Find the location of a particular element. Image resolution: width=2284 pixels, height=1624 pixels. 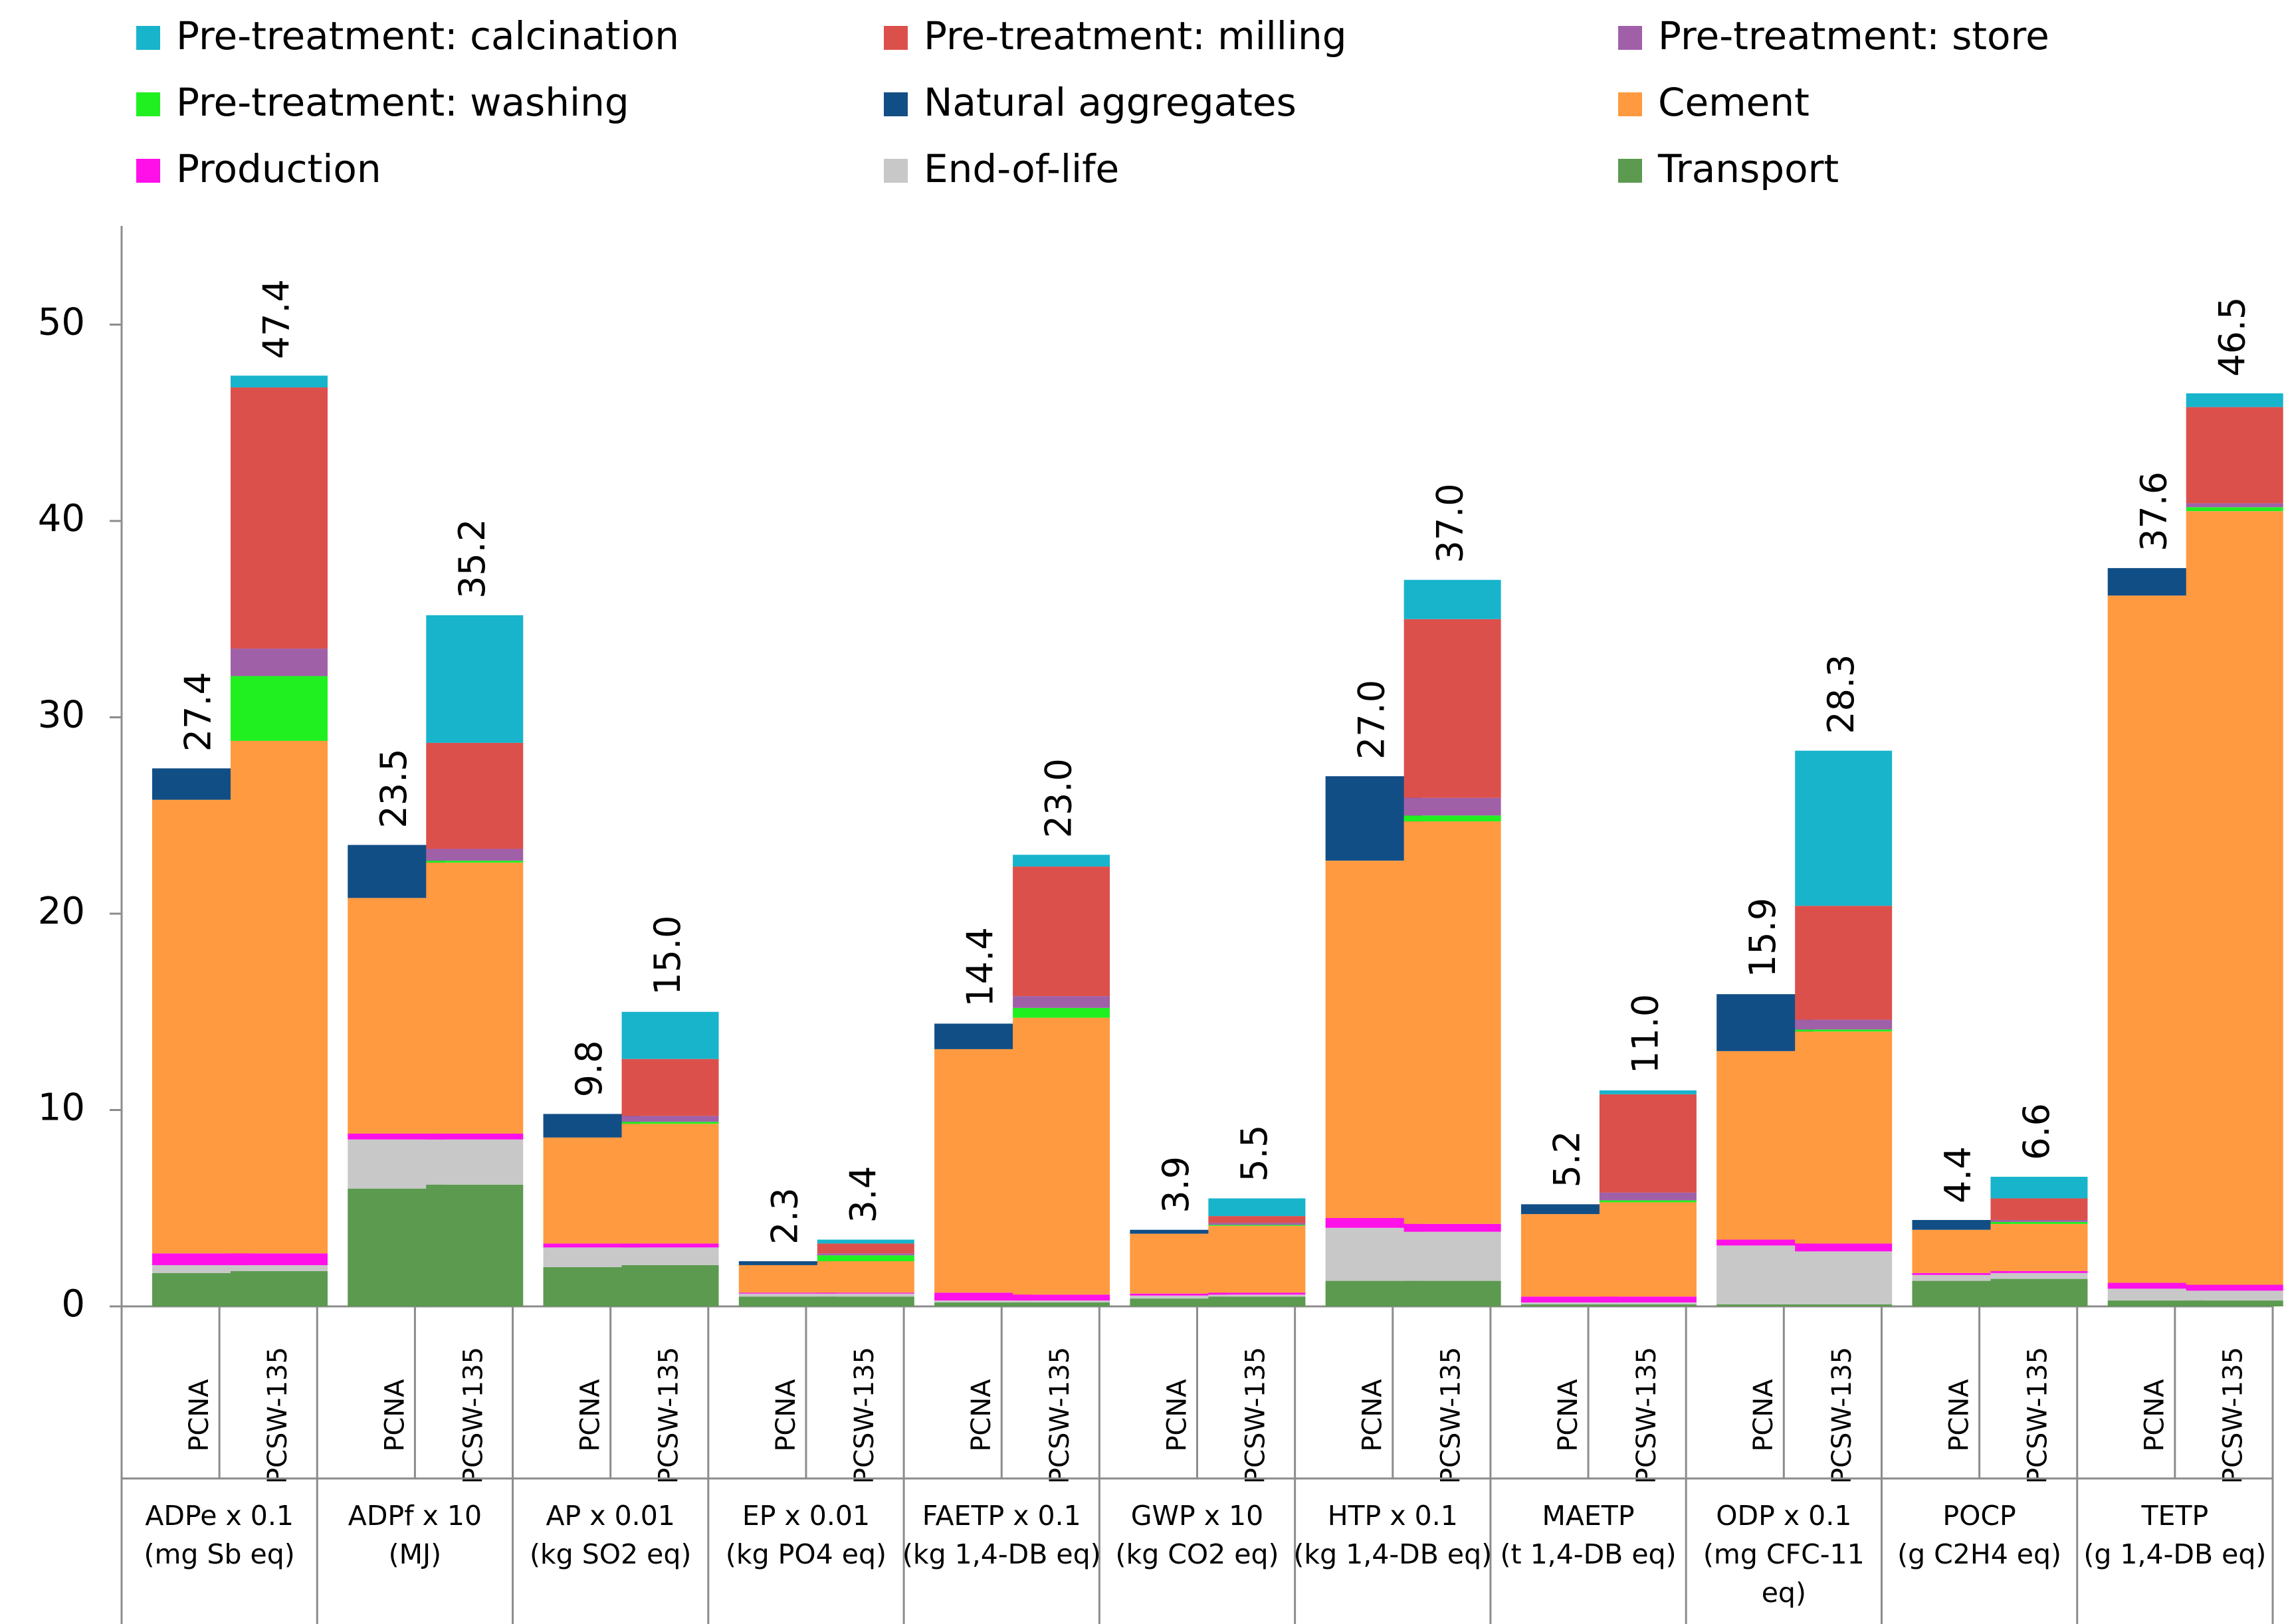

category-label-odp-x-0-1-line3: eq) is located at coordinates (1784, 1593).